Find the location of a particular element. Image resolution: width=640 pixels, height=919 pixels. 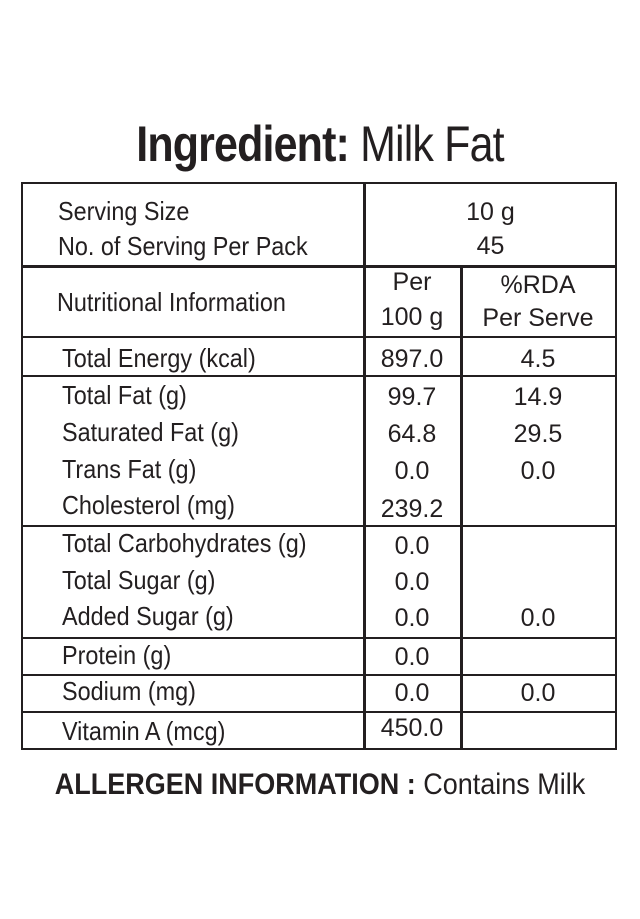

per-100g-header-line2: 100 g is located at coordinates (412, 317).